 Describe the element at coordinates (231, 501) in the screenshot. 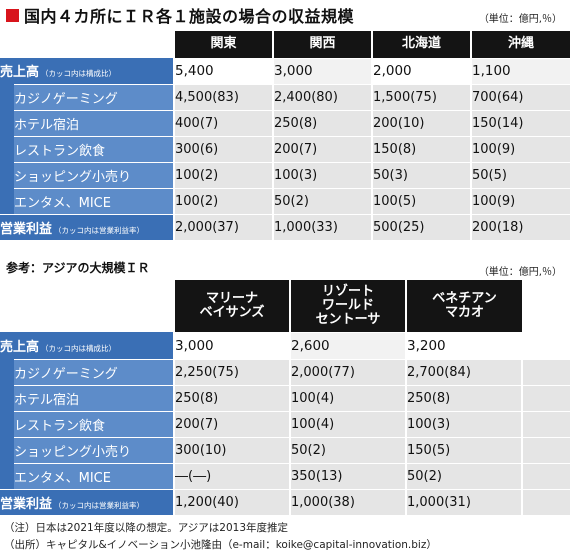

I see `profit-value: 1,200(40)` at that location.